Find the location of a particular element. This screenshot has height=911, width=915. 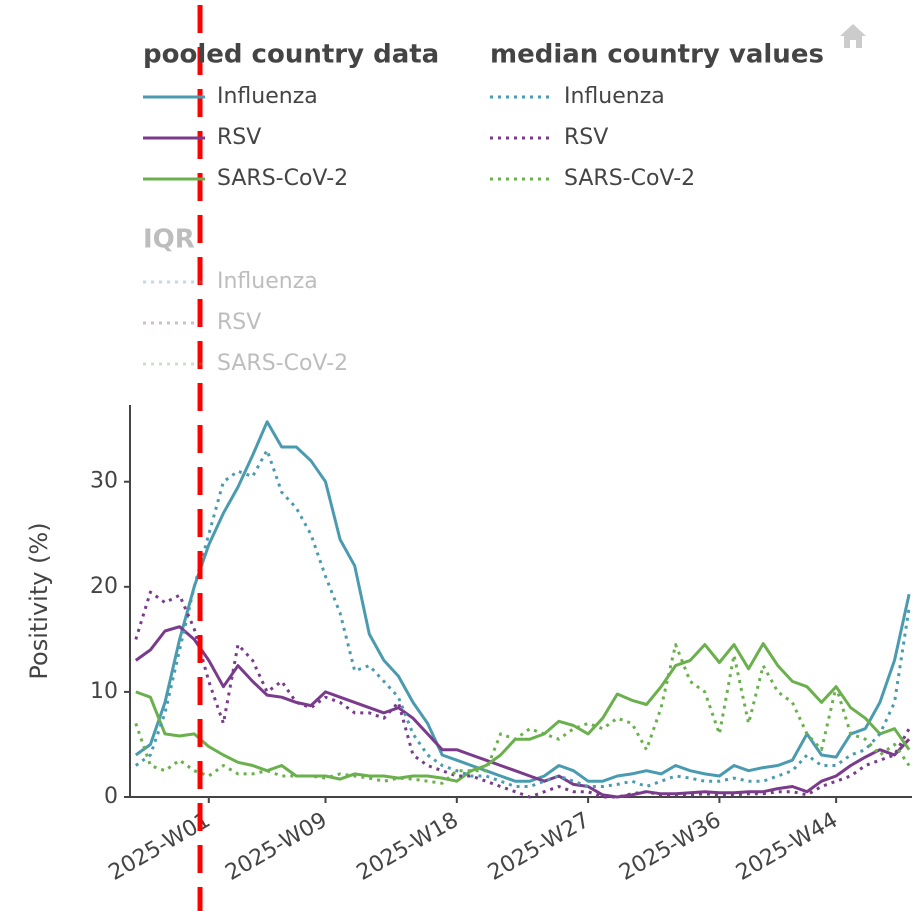

x-tick-label: 2025-W36 is located at coordinates (670, 847).